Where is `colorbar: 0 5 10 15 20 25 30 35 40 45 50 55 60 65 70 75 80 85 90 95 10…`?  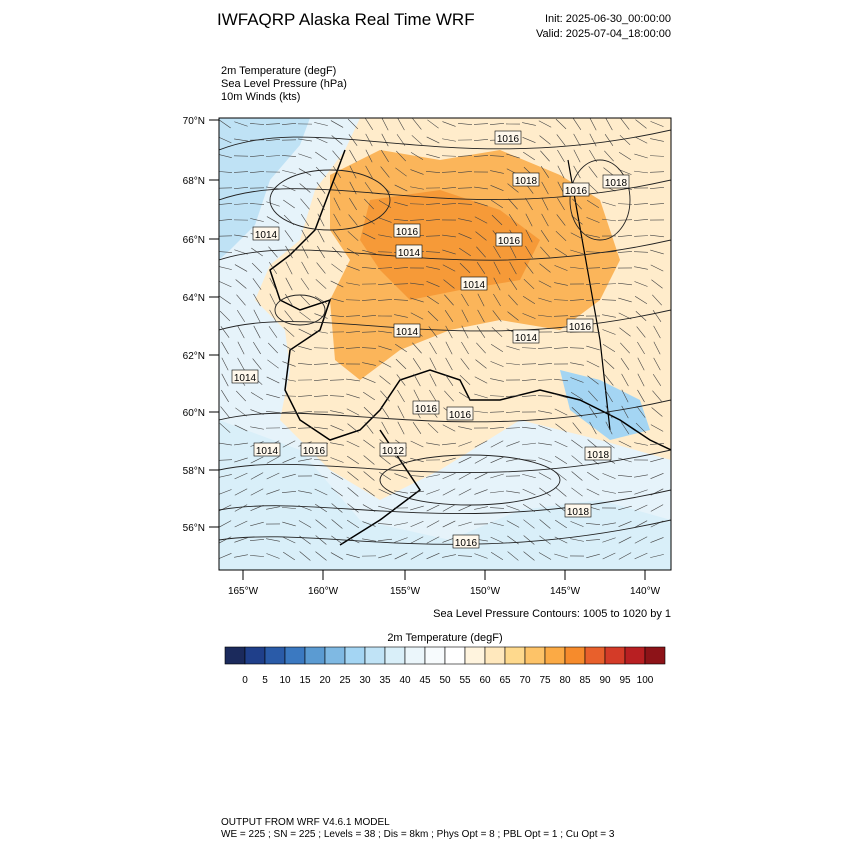
colorbar: 0 5 10 15 20 25 30 35 40 45 50 55 60 65 70 75 80 85 90 95 10… is located at coordinates (445, 666).